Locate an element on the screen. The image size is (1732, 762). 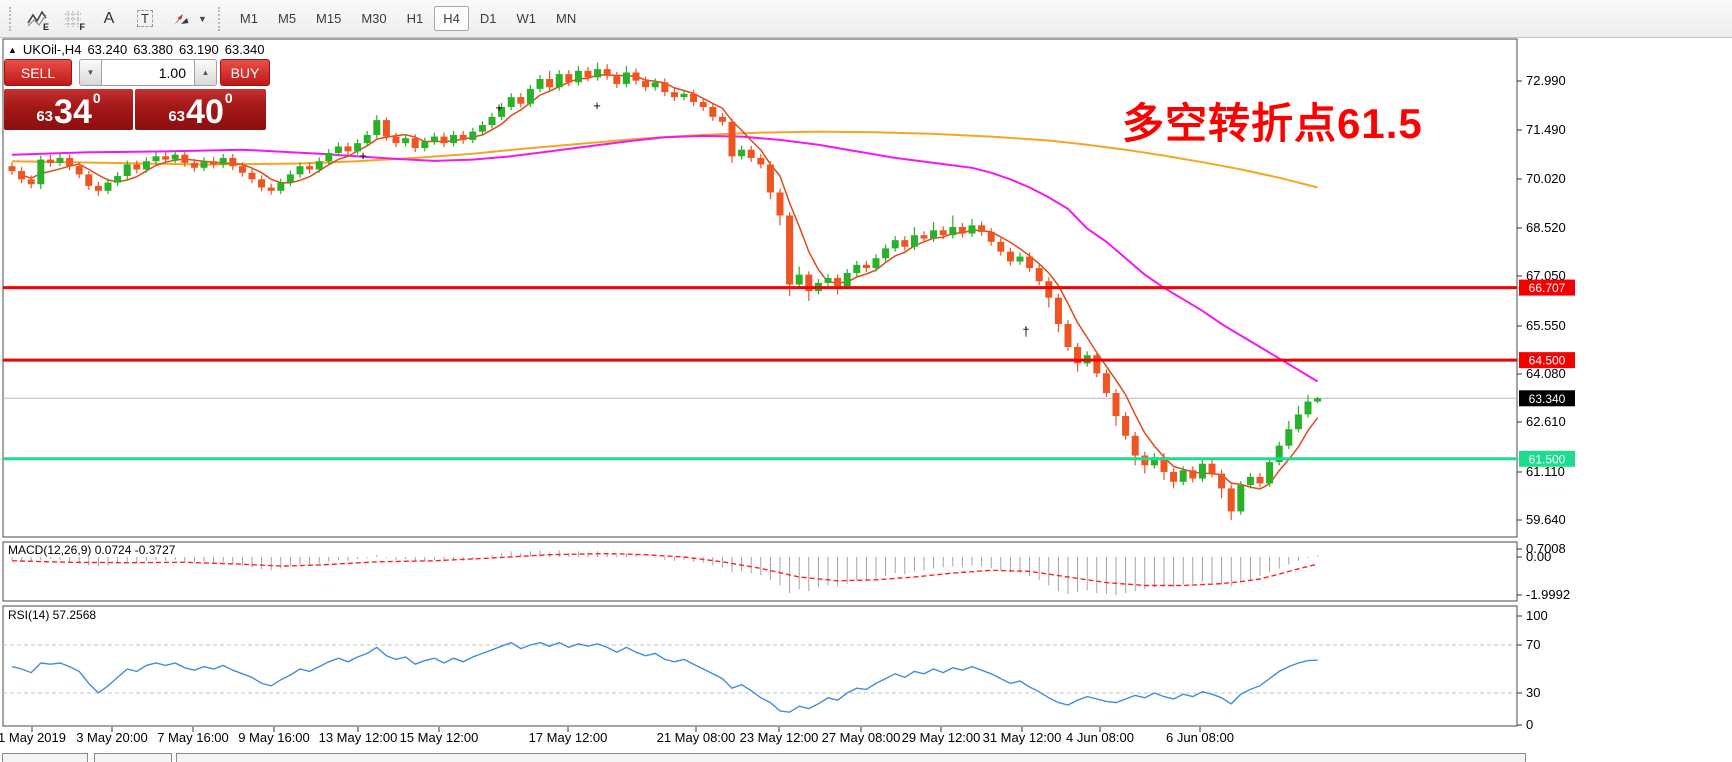
time-axis-label: 3 May 20:00 is located at coordinates (112, 737).